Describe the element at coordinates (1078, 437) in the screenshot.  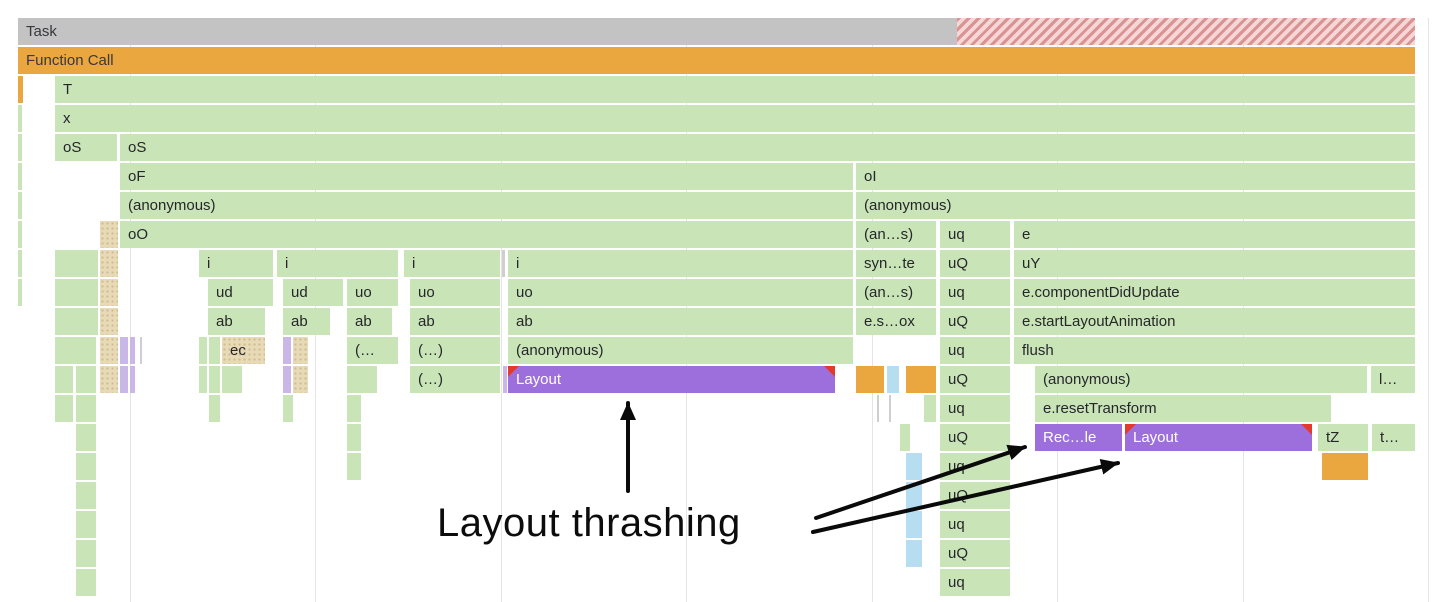
I see `flame-bar-rec-le: Rec…le` at that location.